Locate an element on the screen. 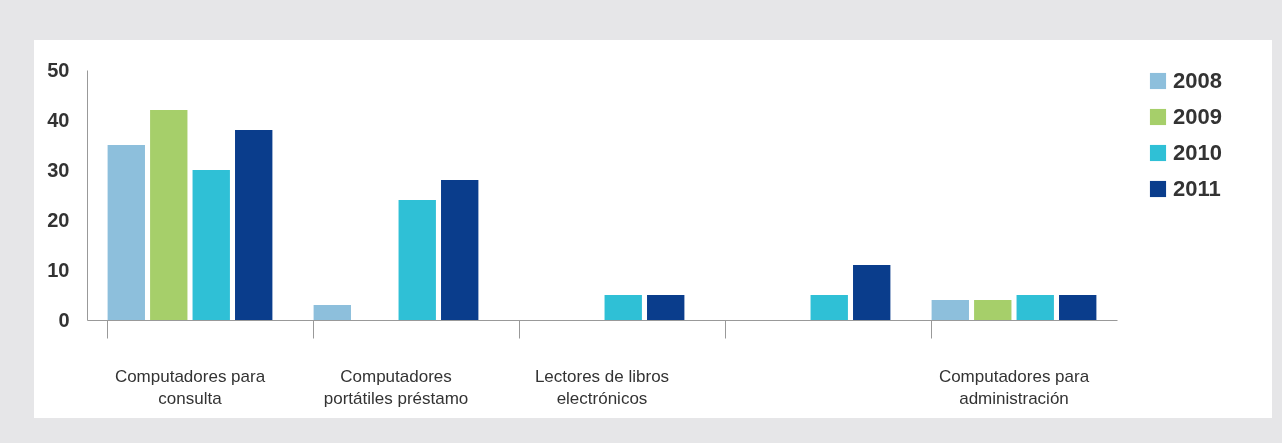 The width and height of the screenshot is (1282, 443). y-tick-label: 50 is located at coordinates (58, 69).